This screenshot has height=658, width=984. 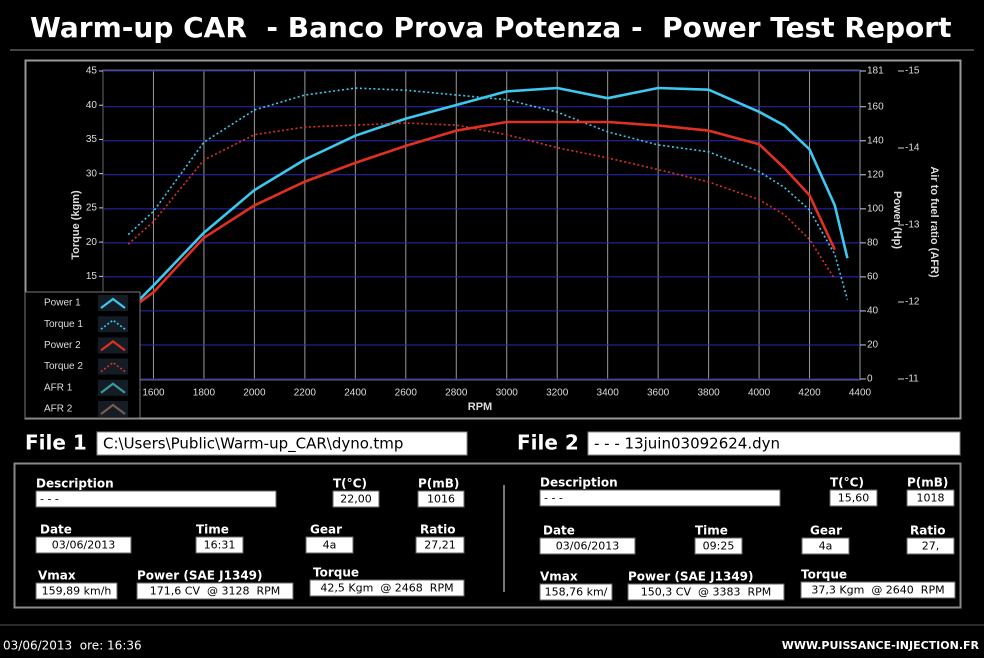 What do you see at coordinates (759, 393) in the screenshot?
I see `x-tick-label: 4000` at bounding box center [759, 393].